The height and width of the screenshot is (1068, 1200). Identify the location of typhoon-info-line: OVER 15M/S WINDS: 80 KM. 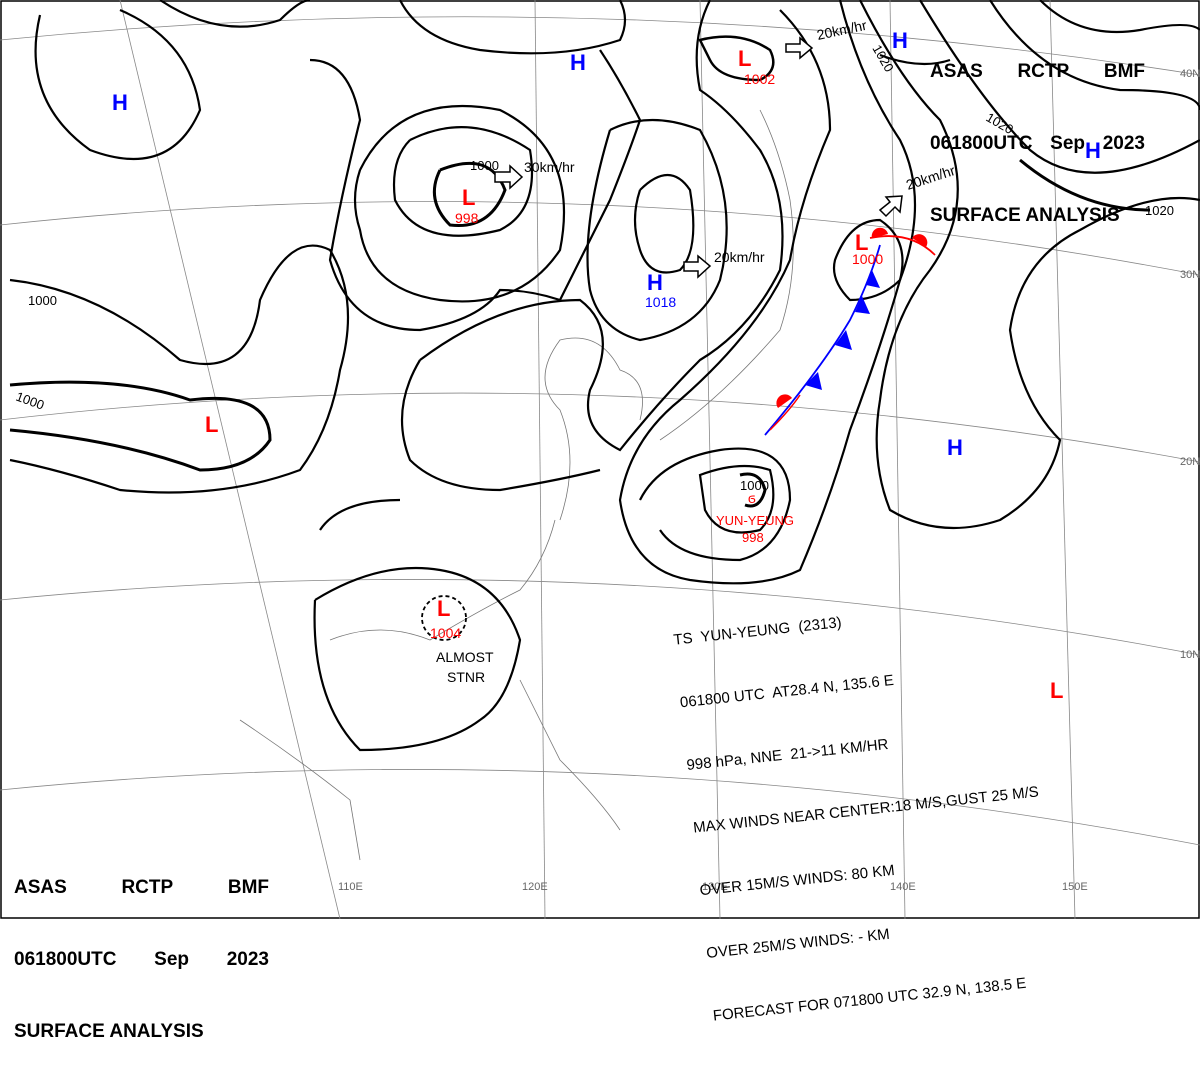
(797, 880).